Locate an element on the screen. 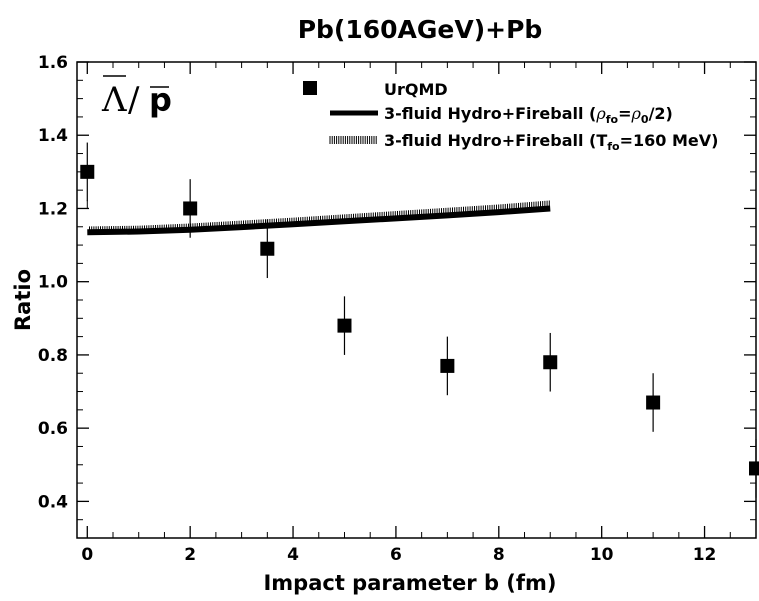 The image size is (759, 601). x-tick-label: 0 is located at coordinates (87, 555).